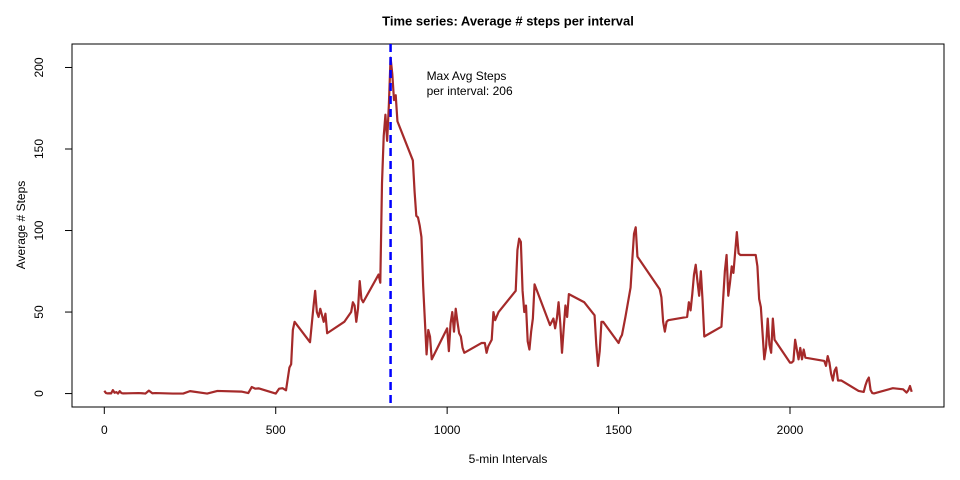  What do you see at coordinates (508, 459) in the screenshot?
I see `x-axis-label: 5-min Intervals` at bounding box center [508, 459].